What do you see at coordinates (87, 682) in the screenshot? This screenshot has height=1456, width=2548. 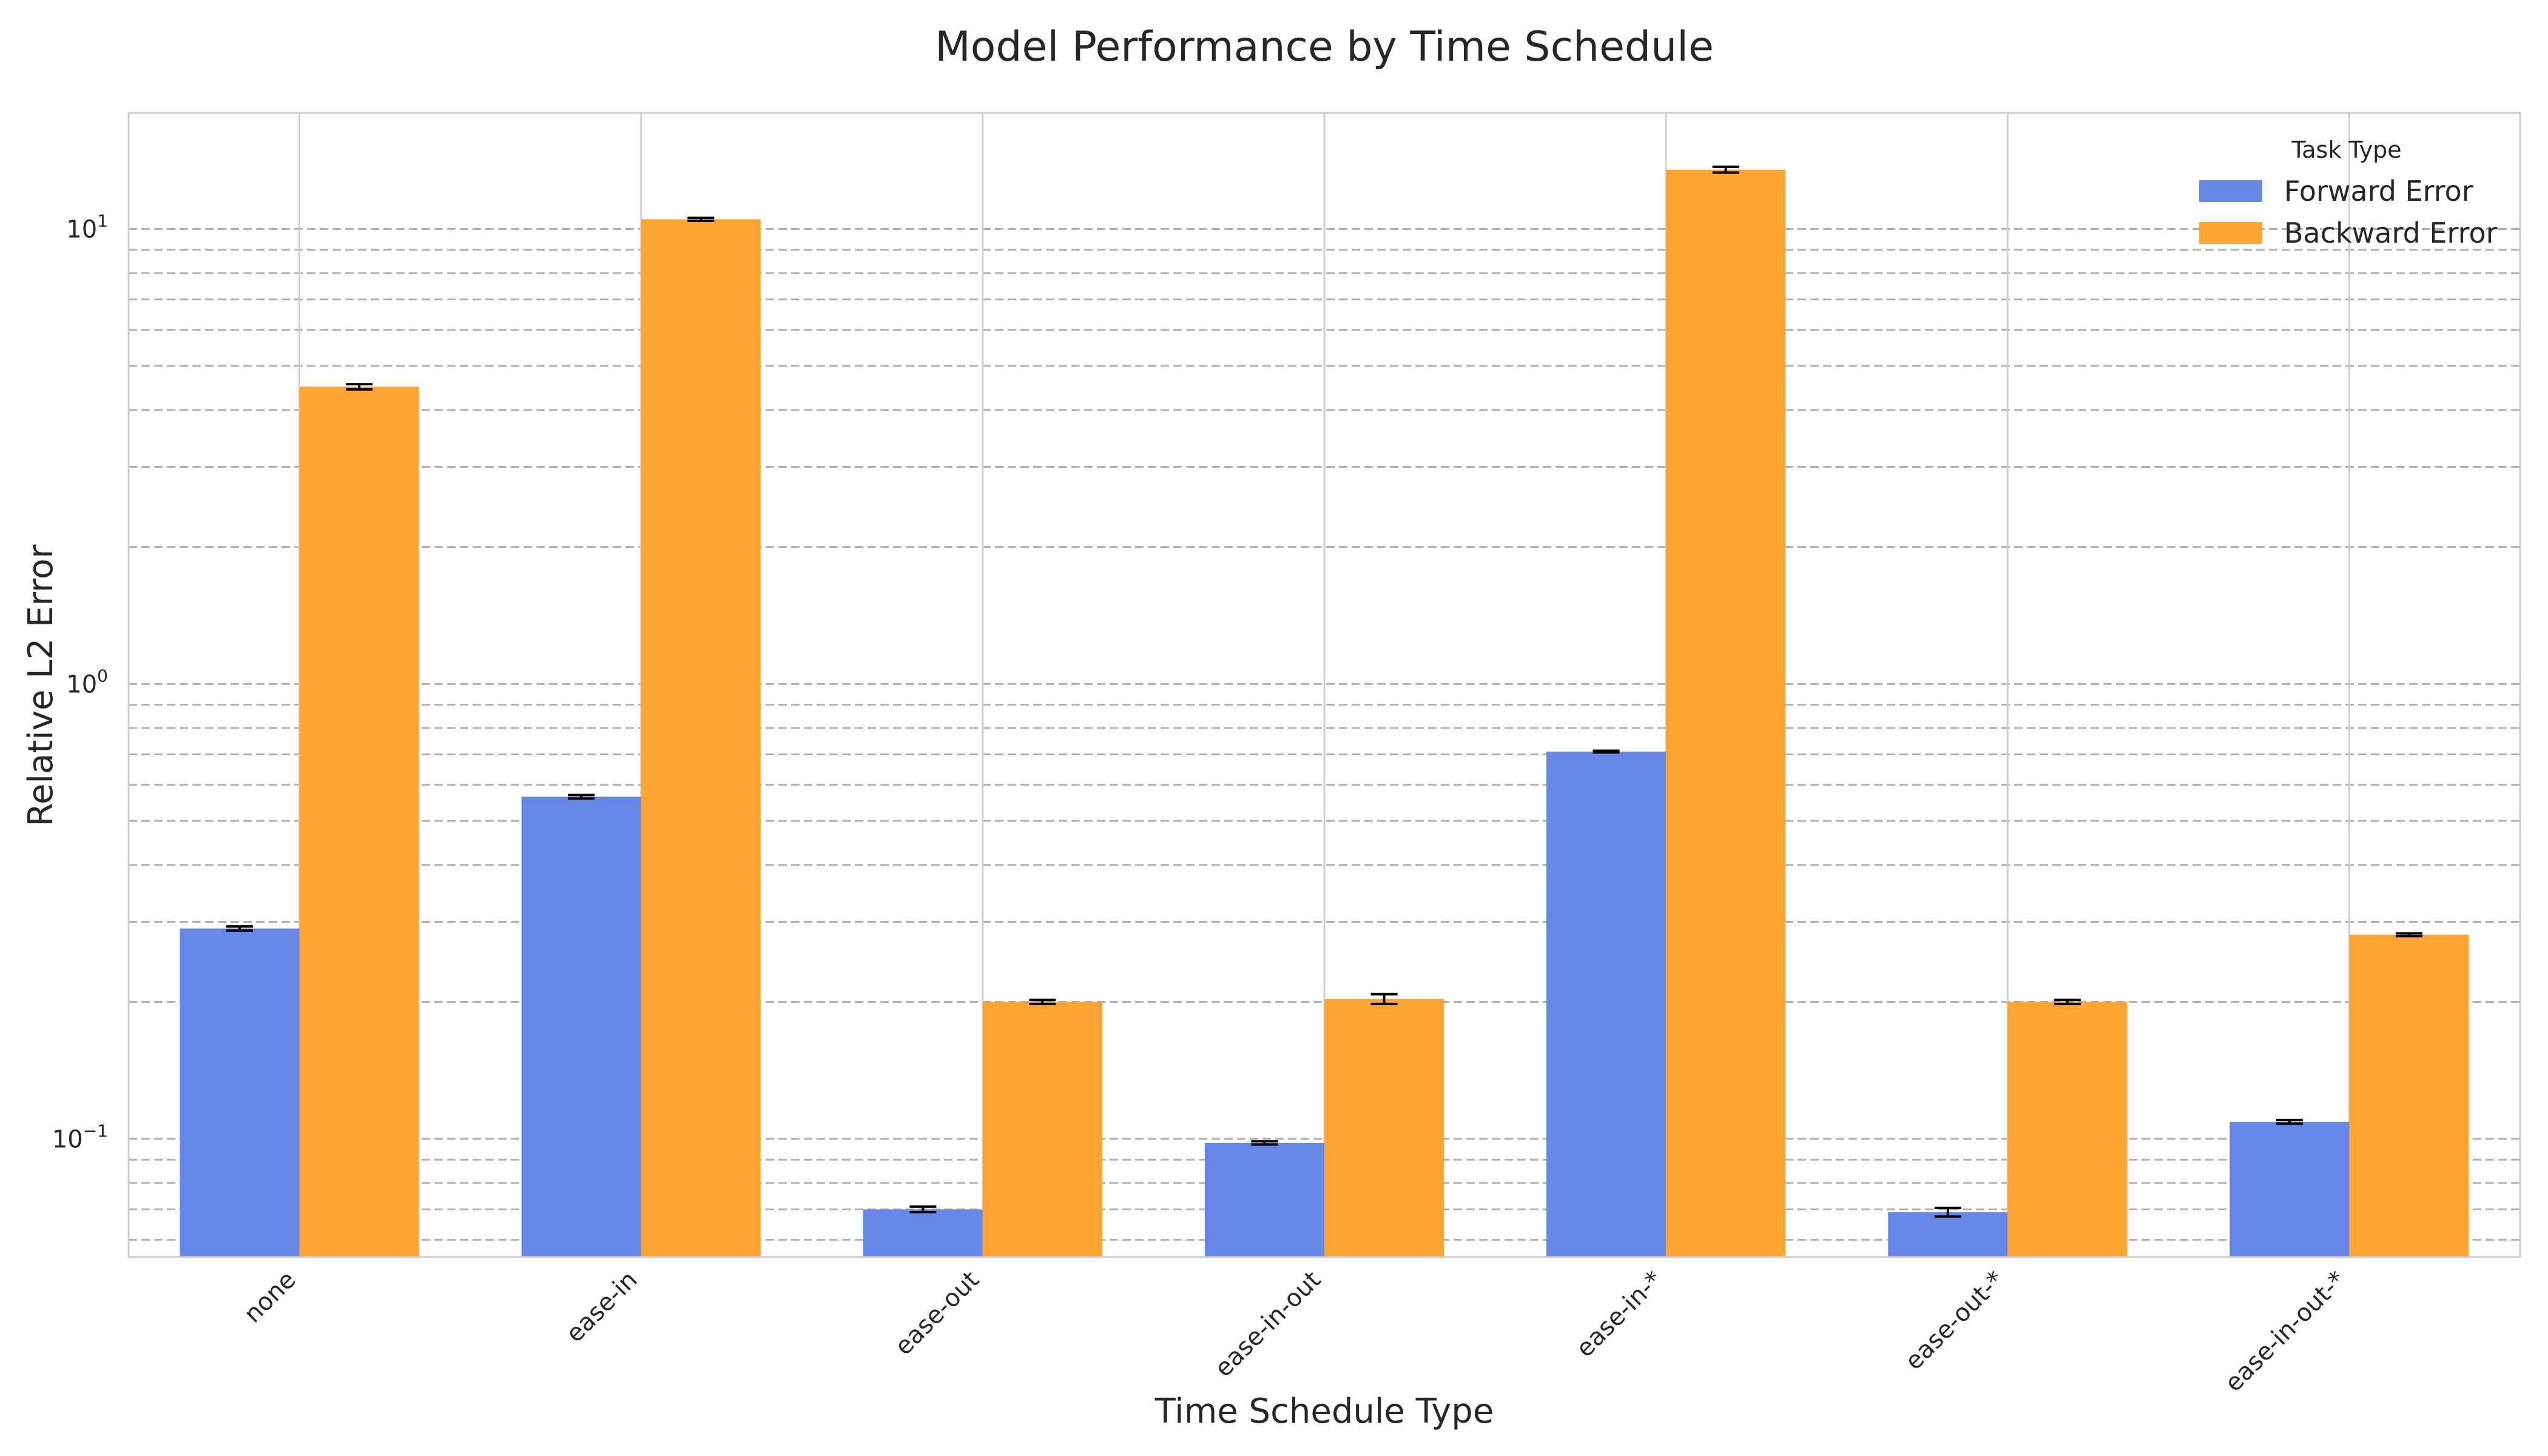 I see `y-tick-label: 10⁰` at bounding box center [87, 682].